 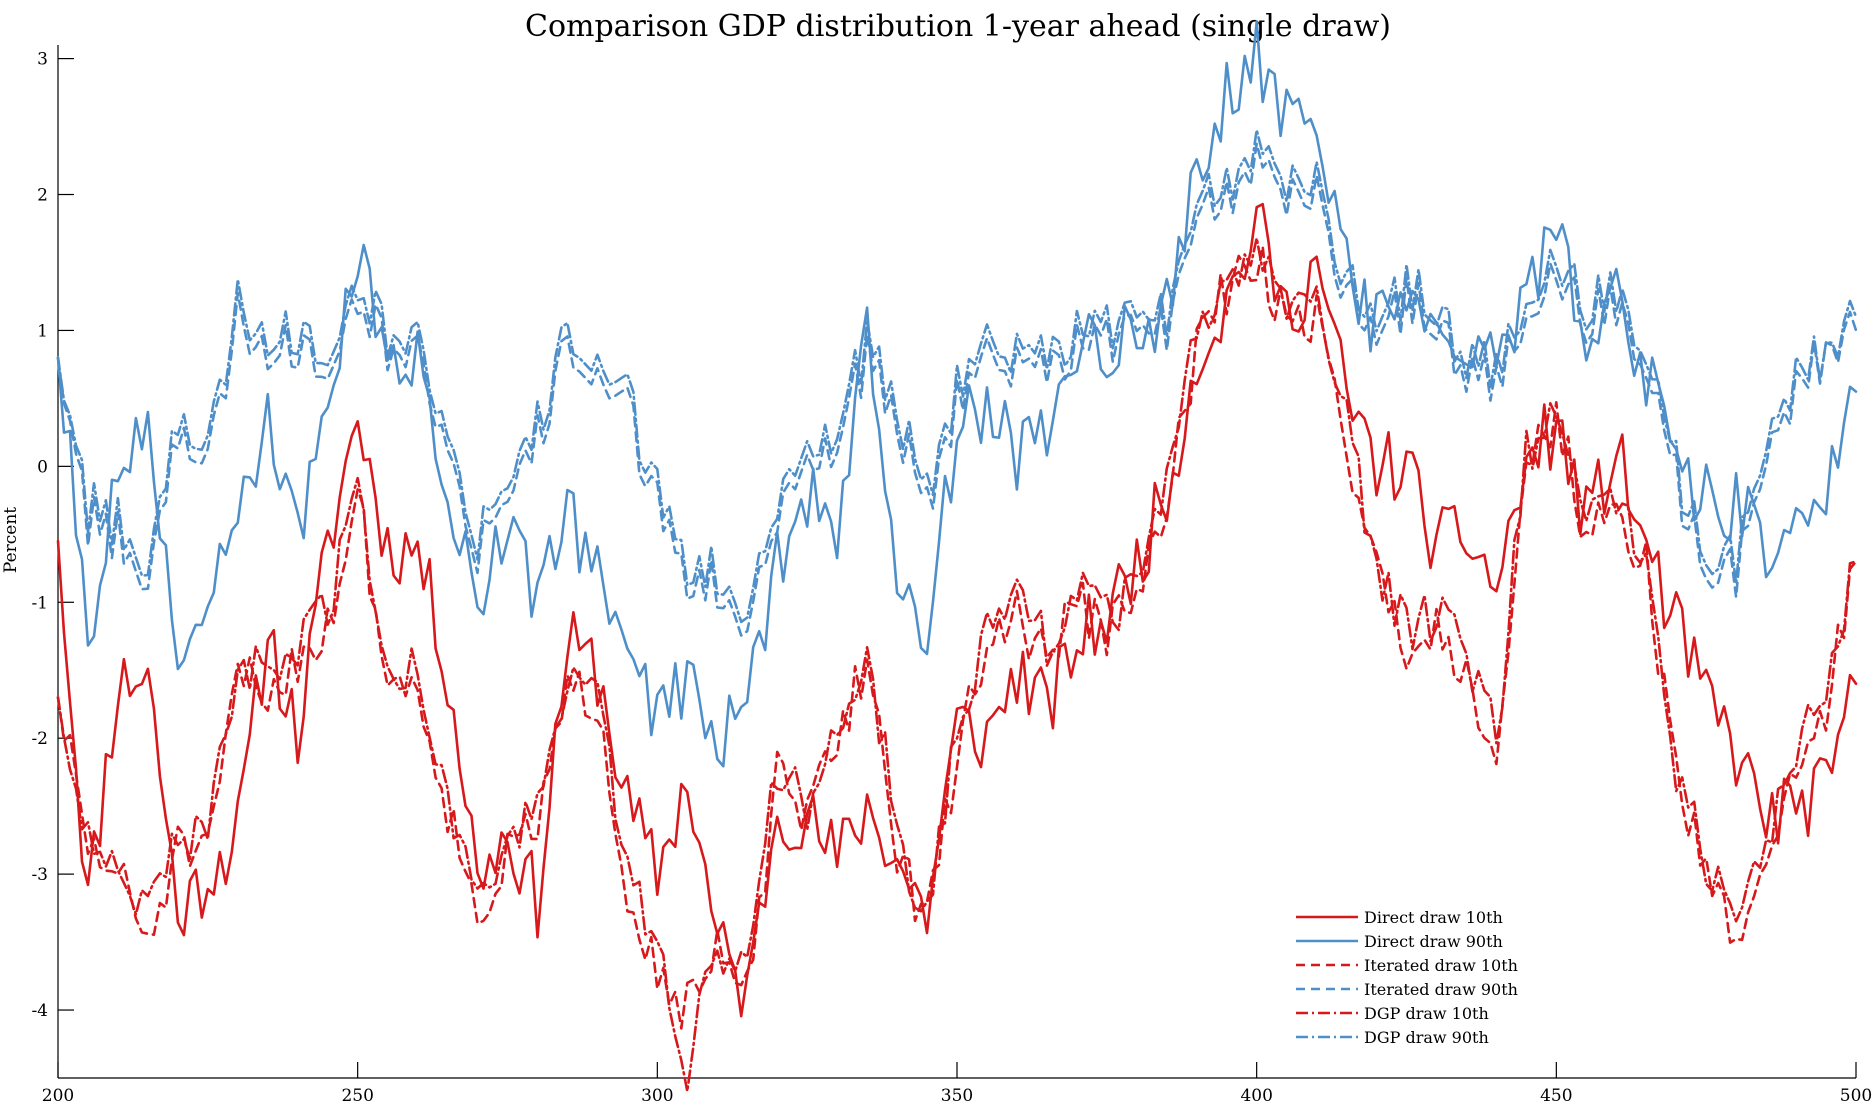 What do you see at coordinates (39, 603) in the screenshot?
I see `y-tick-label: -1` at bounding box center [39, 603].